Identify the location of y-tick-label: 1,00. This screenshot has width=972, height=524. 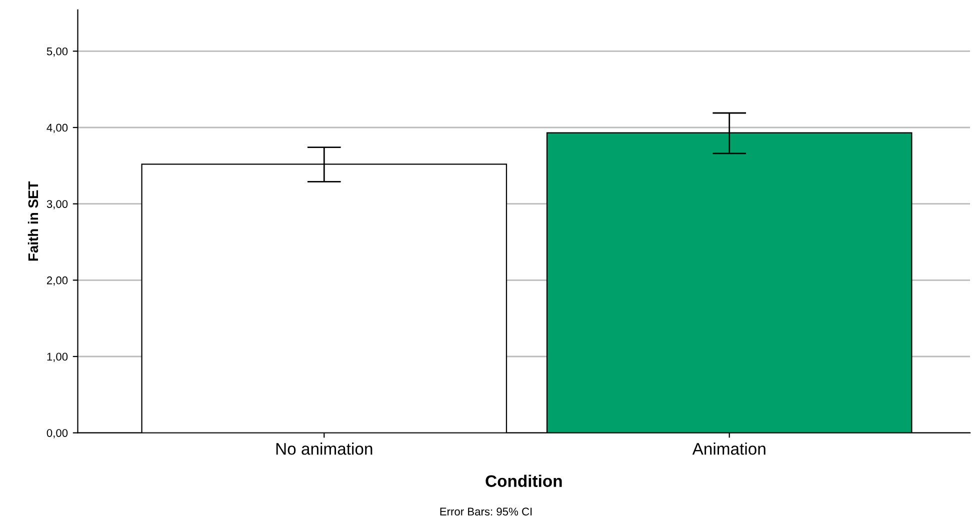
(57, 357).